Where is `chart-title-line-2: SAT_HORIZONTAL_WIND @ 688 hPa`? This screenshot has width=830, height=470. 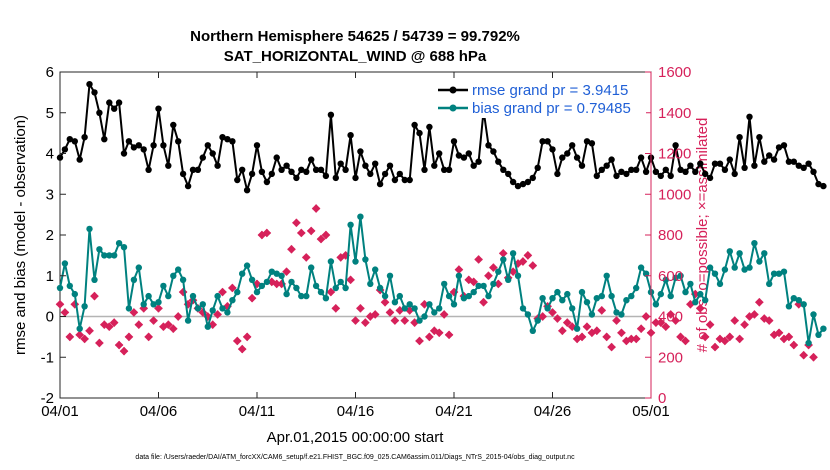
chart-title-line-2: SAT_HORIZONTAL_WIND @ 688 hPa is located at coordinates (355, 56).